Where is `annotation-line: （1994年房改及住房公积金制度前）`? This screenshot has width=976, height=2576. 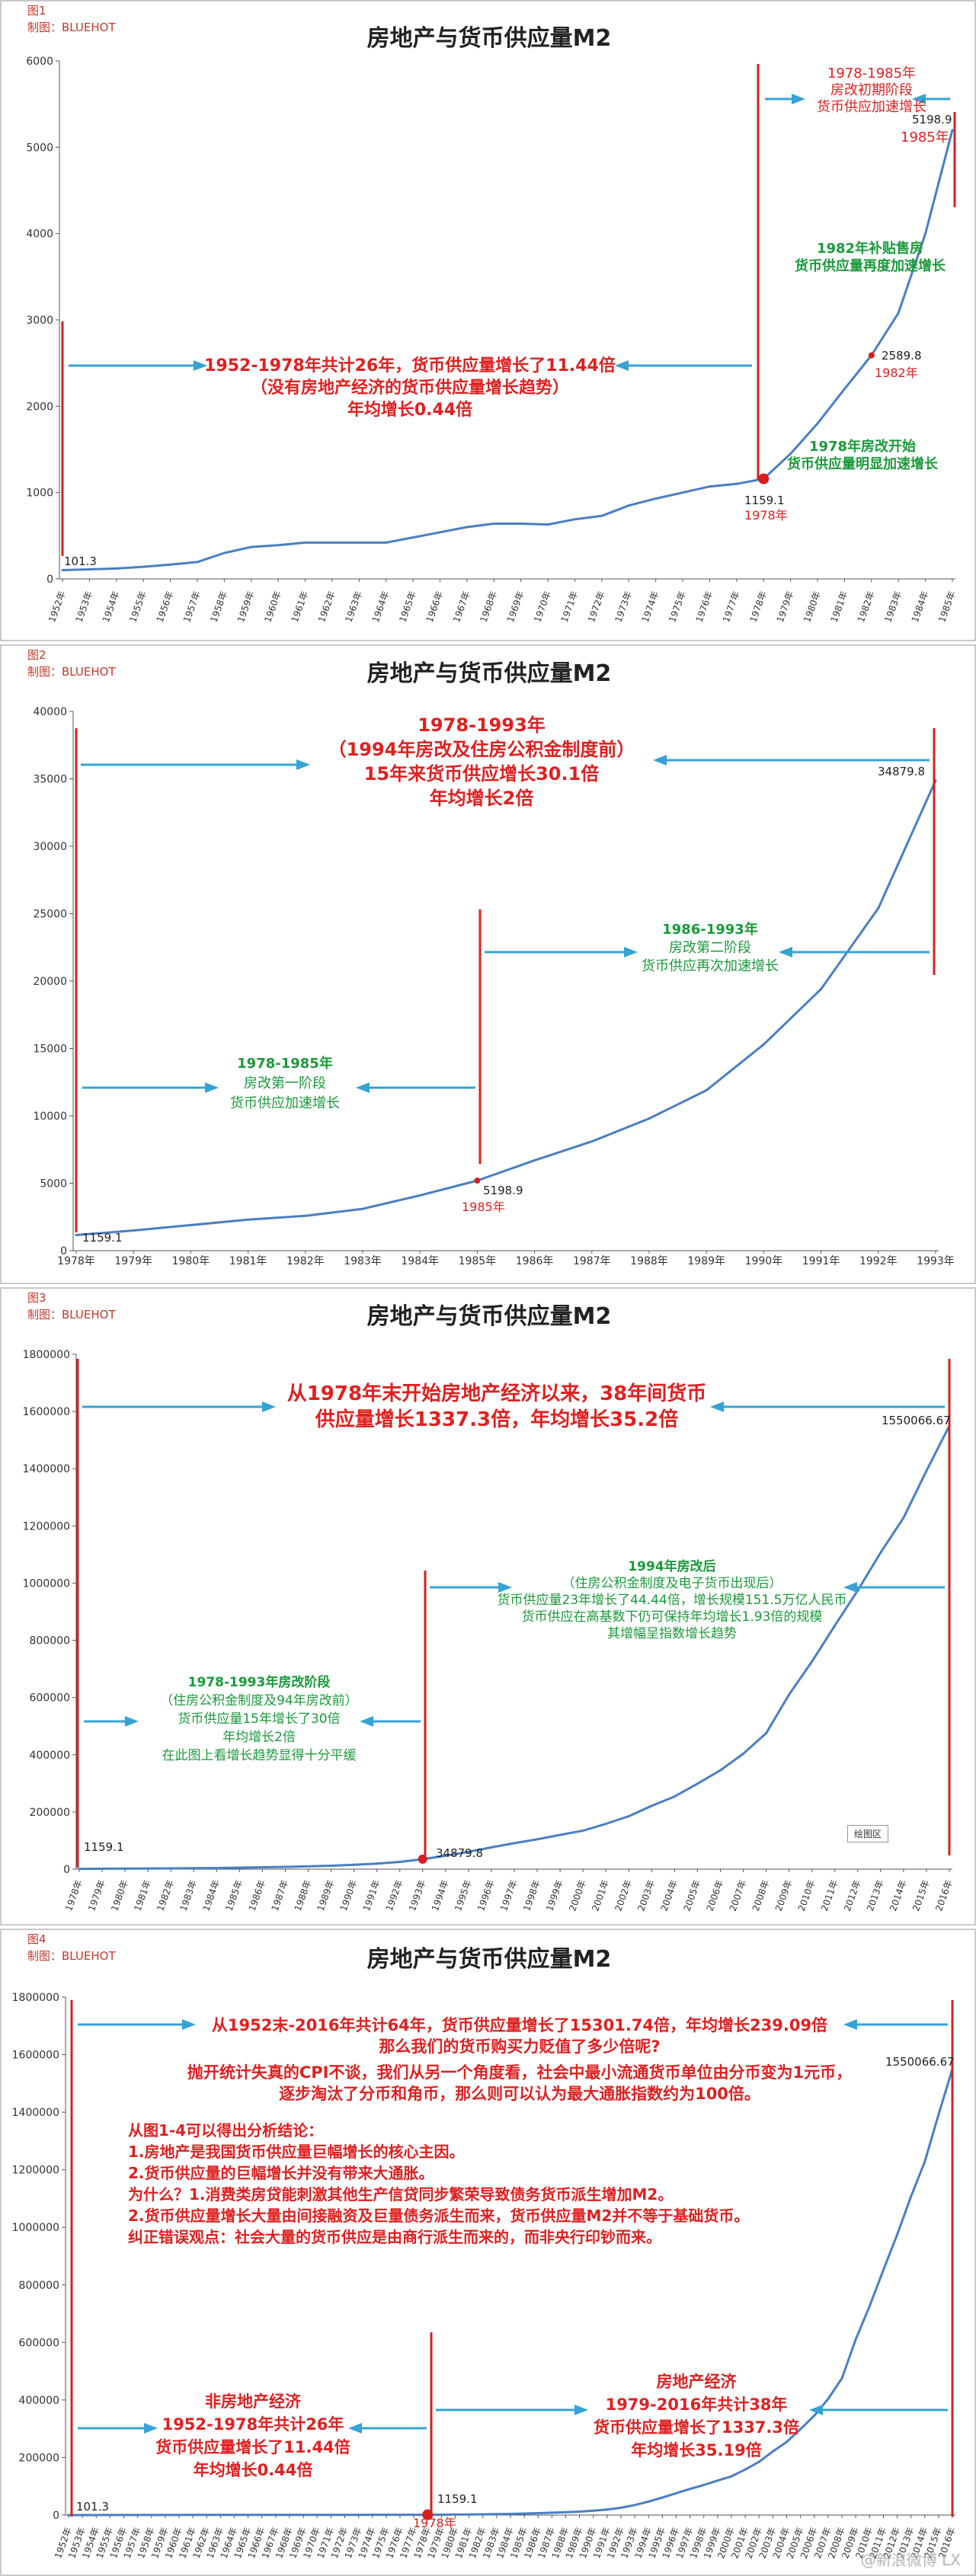 annotation-line: （1994年房改及住房公积金制度前） is located at coordinates (481, 750).